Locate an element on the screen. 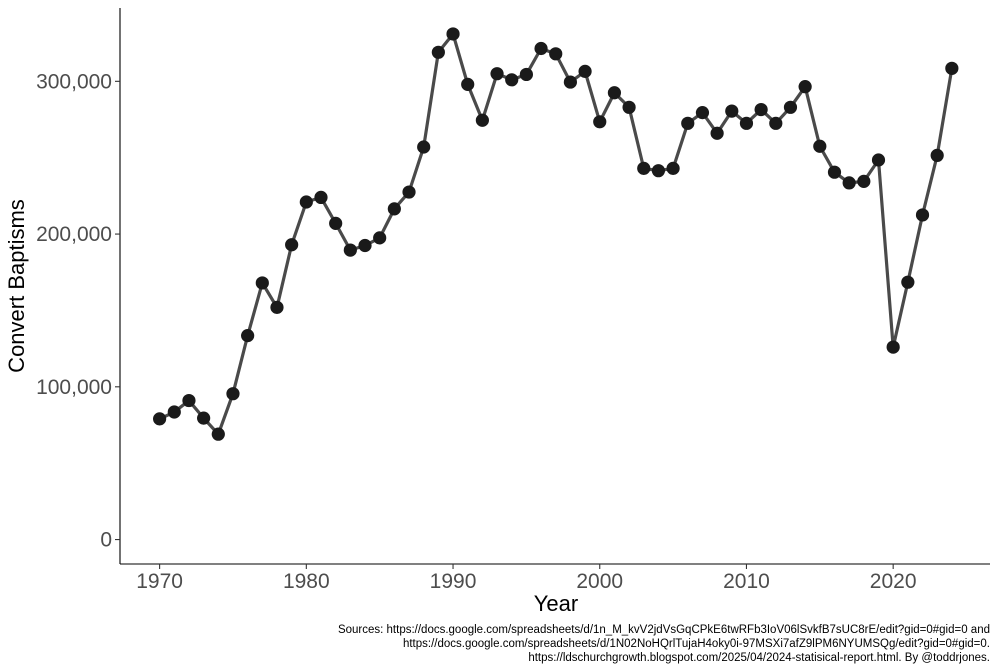  y-tick-label: 0 is located at coordinates (106, 540).